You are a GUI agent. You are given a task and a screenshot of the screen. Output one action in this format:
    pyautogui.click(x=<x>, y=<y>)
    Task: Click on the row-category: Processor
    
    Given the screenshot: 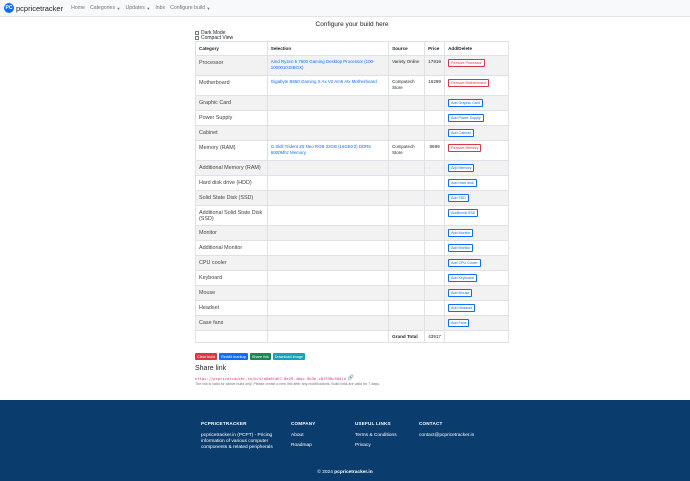 What is the action you would take?
    pyautogui.click(x=231, y=65)
    